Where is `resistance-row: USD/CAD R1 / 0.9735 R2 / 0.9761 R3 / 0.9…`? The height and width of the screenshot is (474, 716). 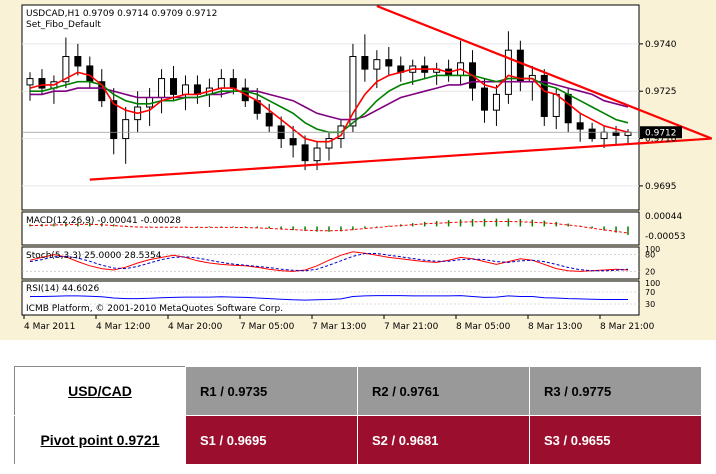
resistance-row: USD/CAD R1 / 0.9735 R2 / 0.9761 R3 / 0.9… is located at coordinates (358, 391).